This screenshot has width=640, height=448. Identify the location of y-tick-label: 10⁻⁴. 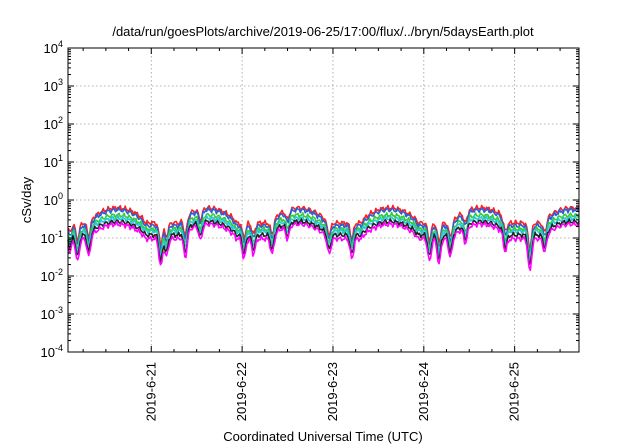
(52, 351).